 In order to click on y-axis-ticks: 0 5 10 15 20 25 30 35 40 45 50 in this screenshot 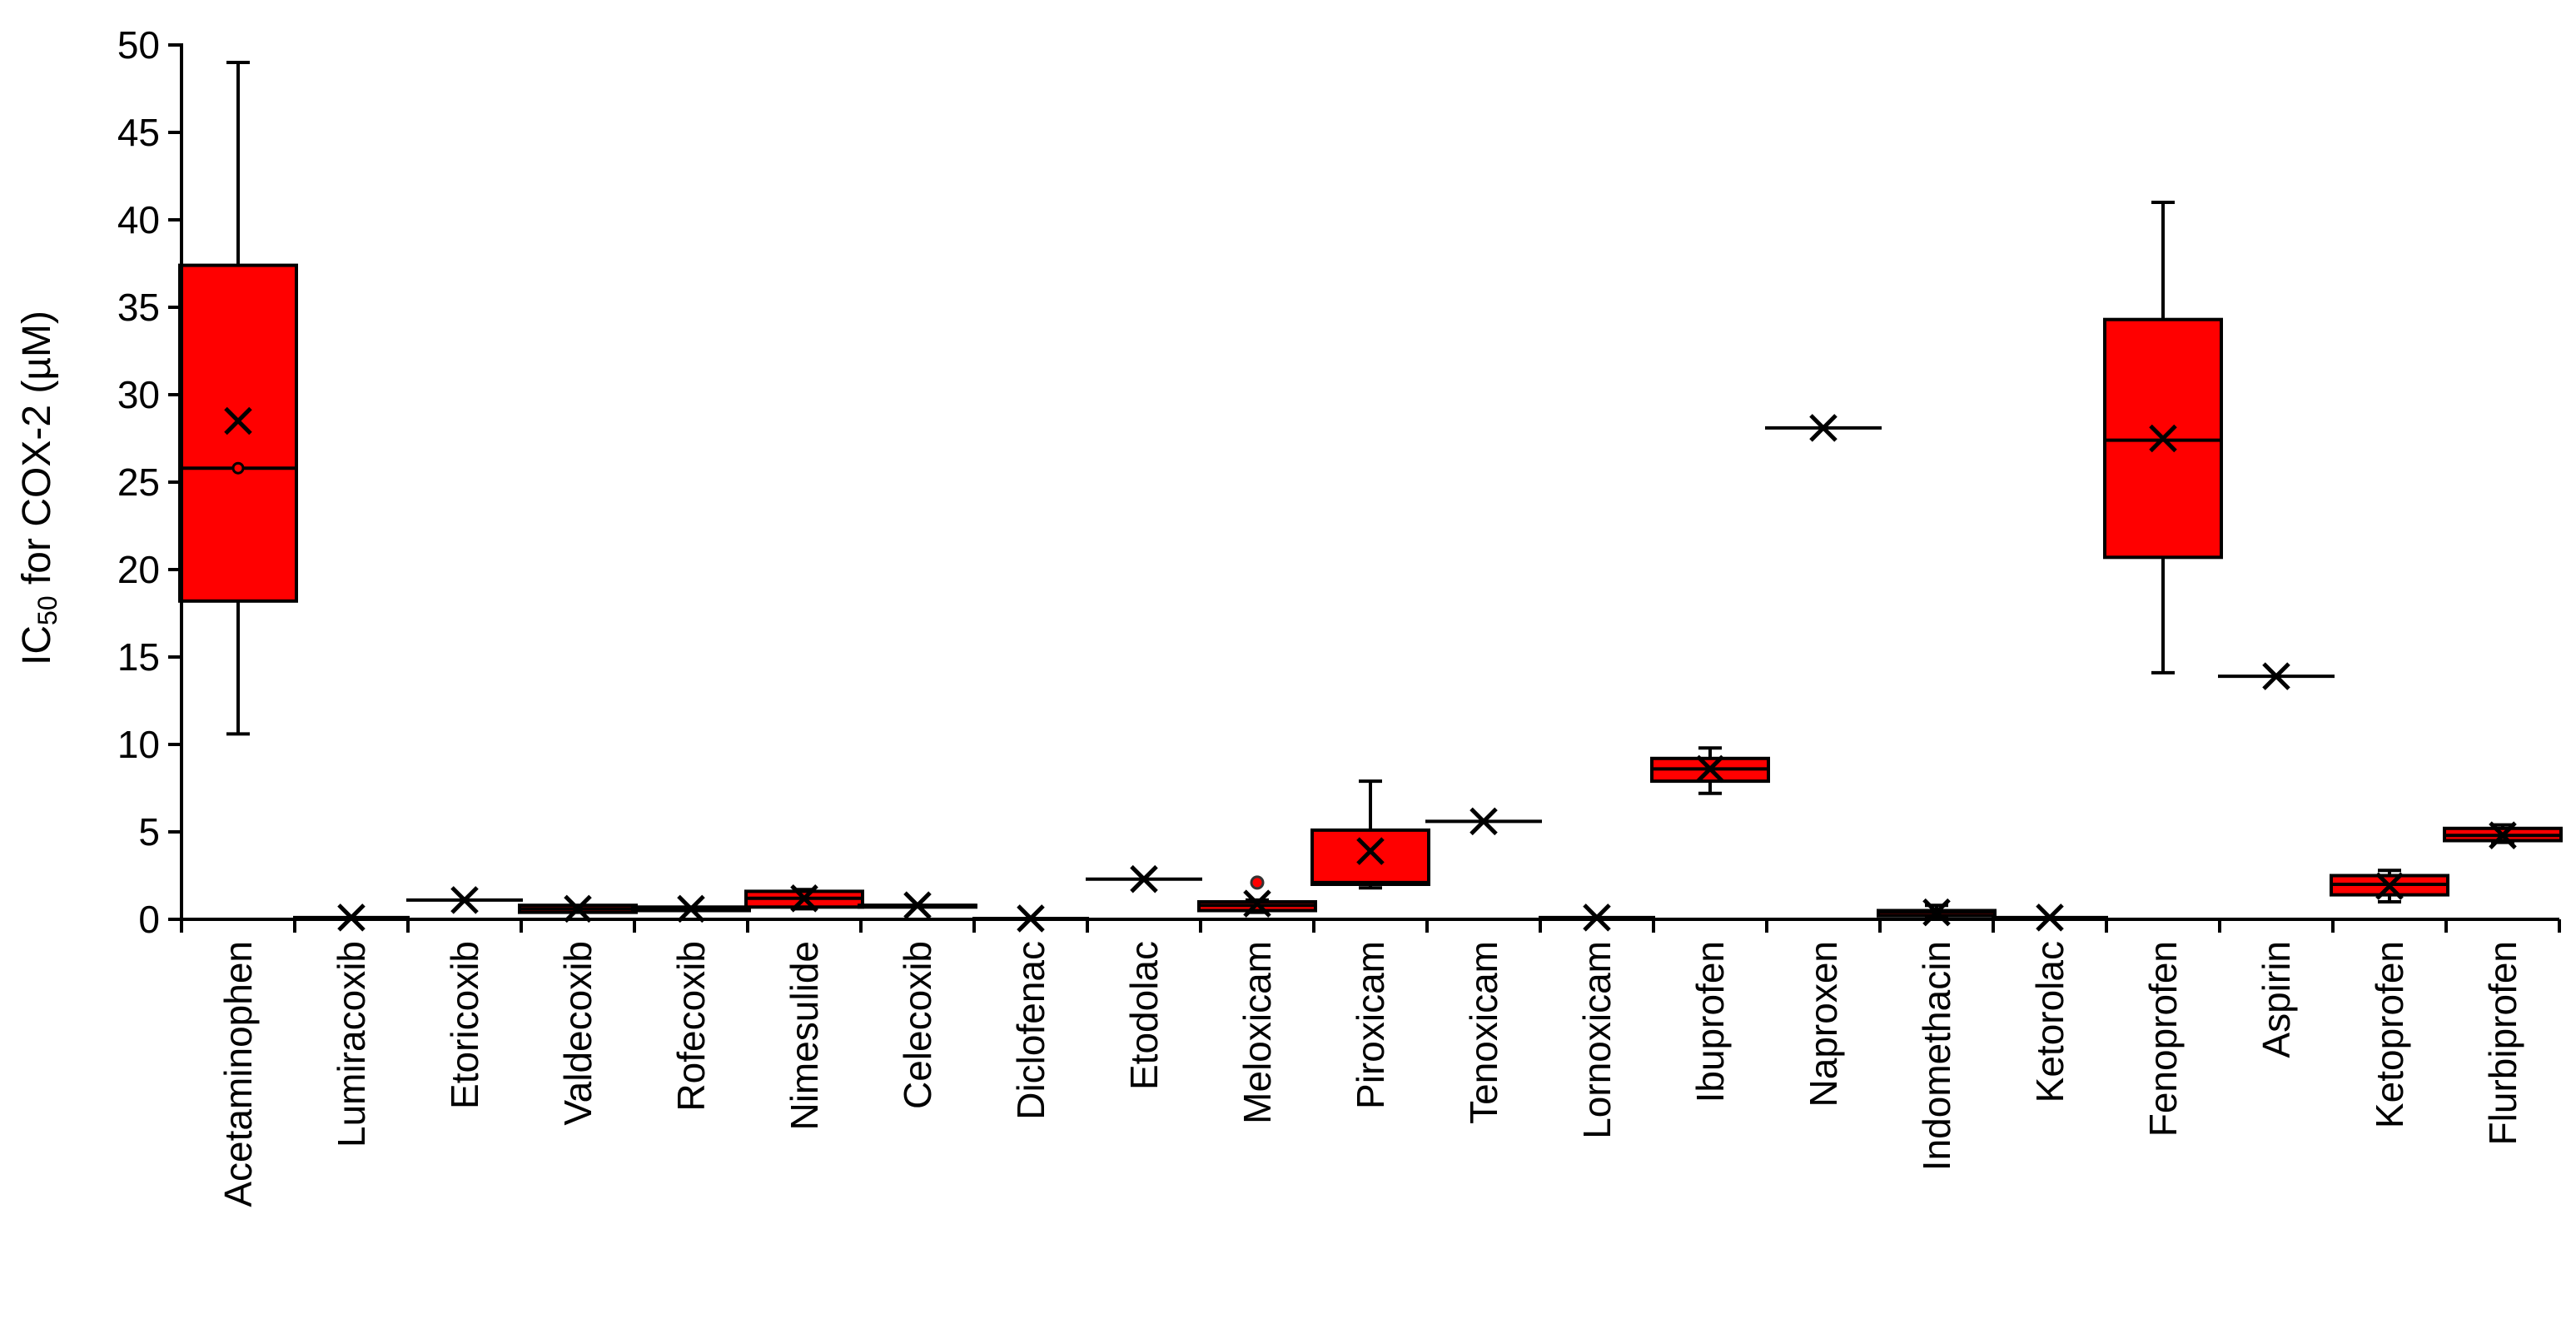, I will do `click(149, 482)`.